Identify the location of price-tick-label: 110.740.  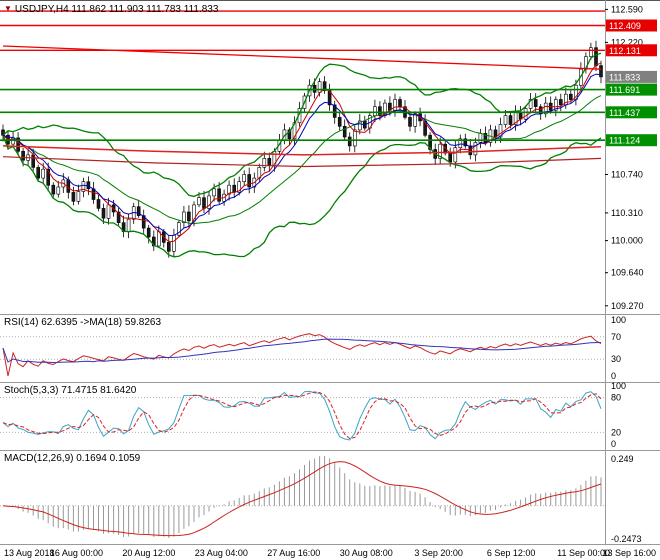
(627, 175).